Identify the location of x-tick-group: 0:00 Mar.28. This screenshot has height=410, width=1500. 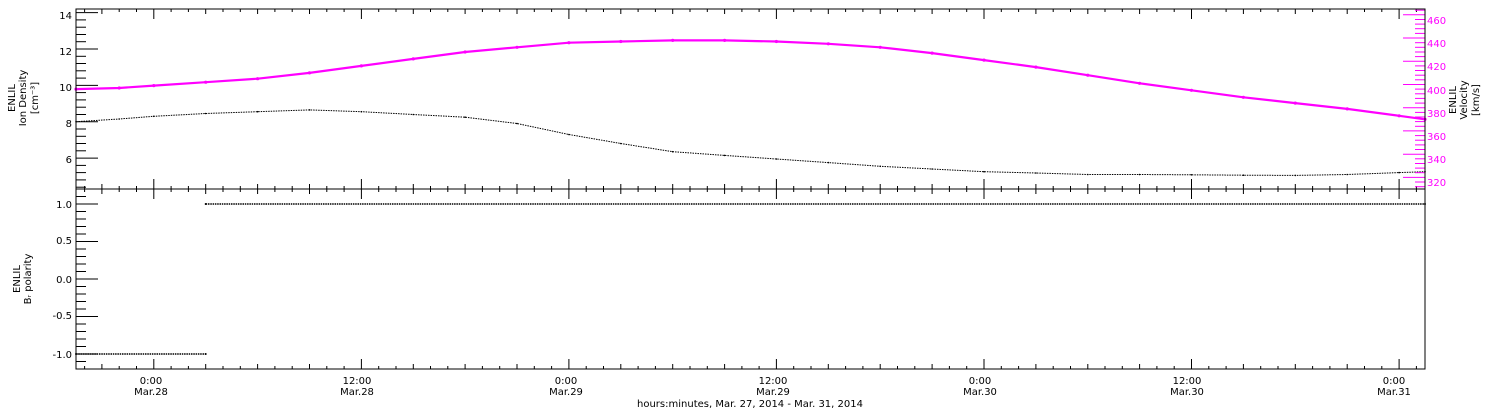
(151, 387).